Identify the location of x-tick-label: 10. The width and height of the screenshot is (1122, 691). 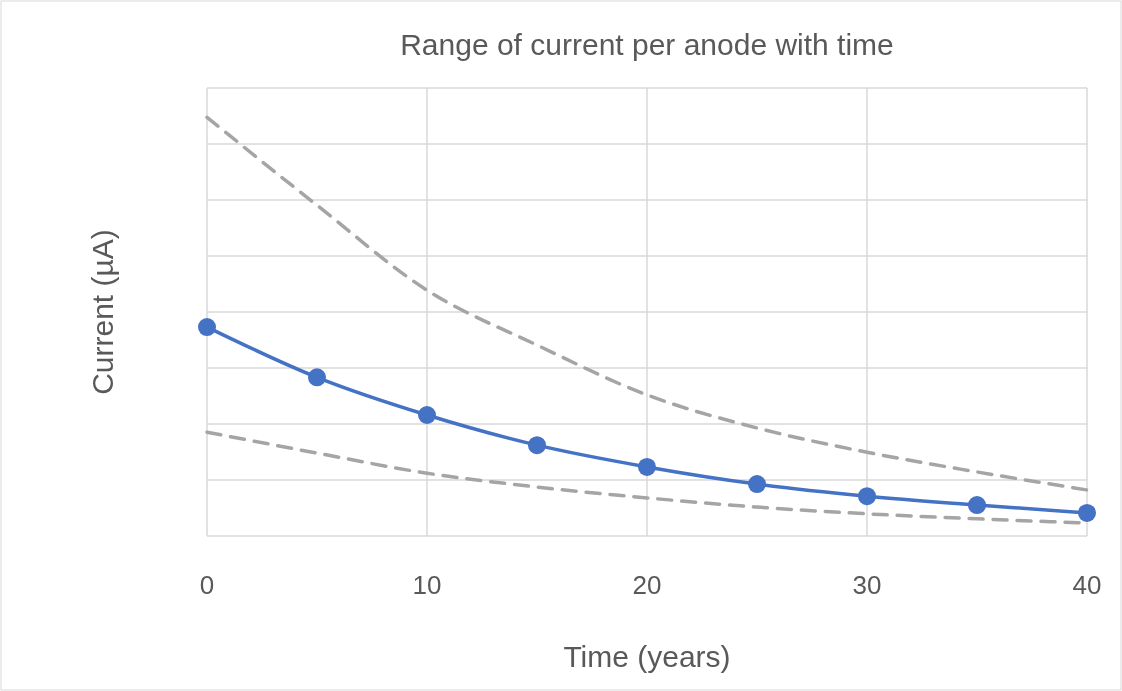
(427, 585).